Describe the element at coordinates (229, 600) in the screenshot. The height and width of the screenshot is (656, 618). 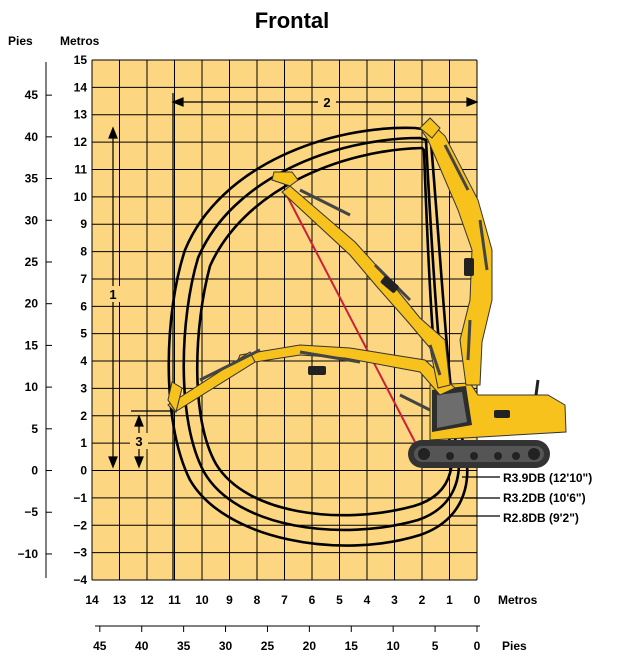
I see `bottom-meter-tick-label: 9` at that location.